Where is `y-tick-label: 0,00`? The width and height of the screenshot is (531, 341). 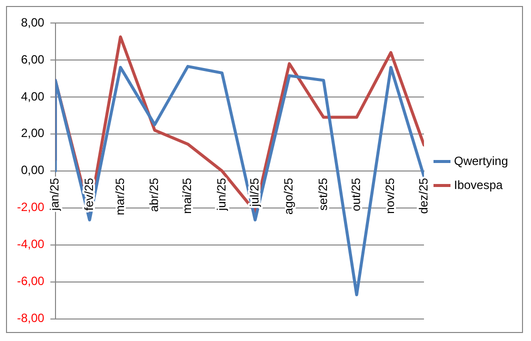 y-tick-label: 0,00 is located at coordinates (32, 170).